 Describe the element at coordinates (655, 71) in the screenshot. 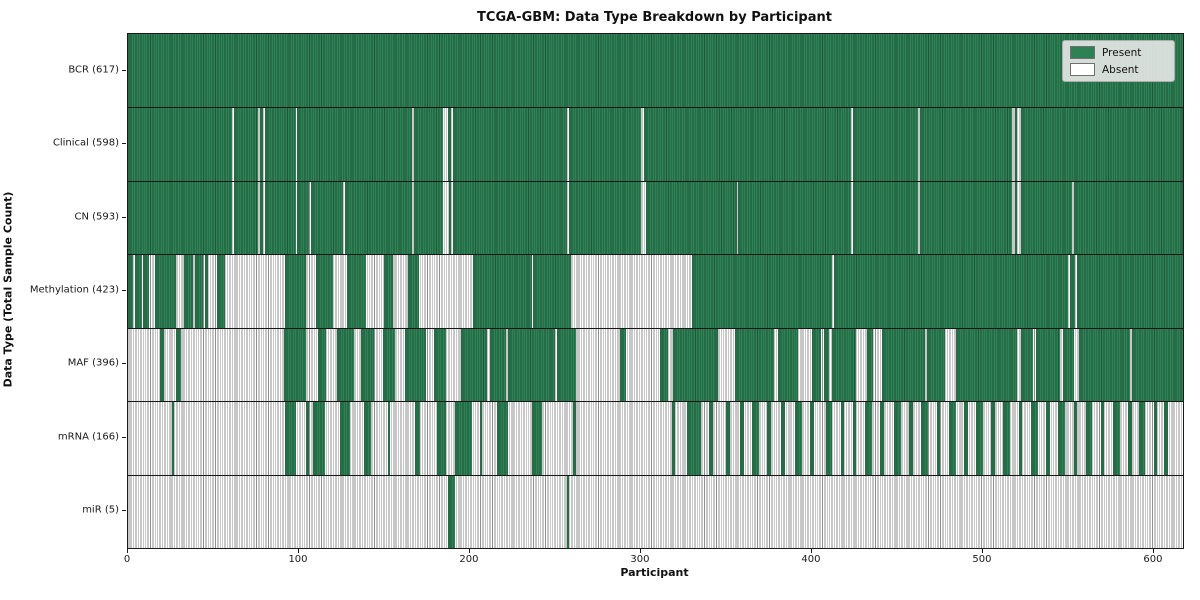

I see `heatmap-row-bcr` at that location.